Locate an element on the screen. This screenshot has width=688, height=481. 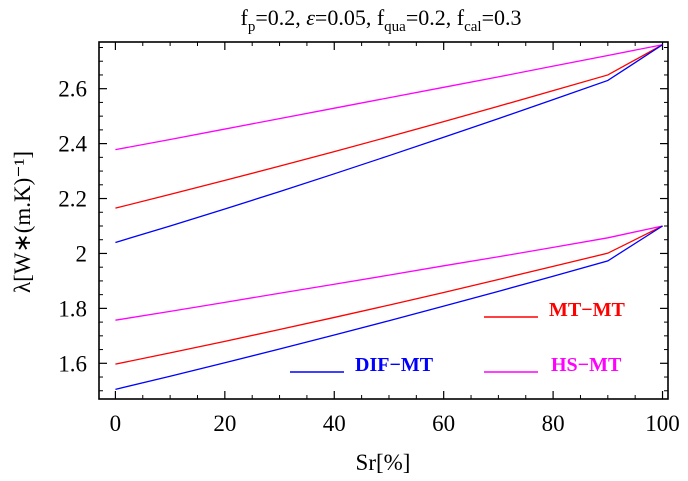
y-tick-label: 1.6 is located at coordinates (72, 363).